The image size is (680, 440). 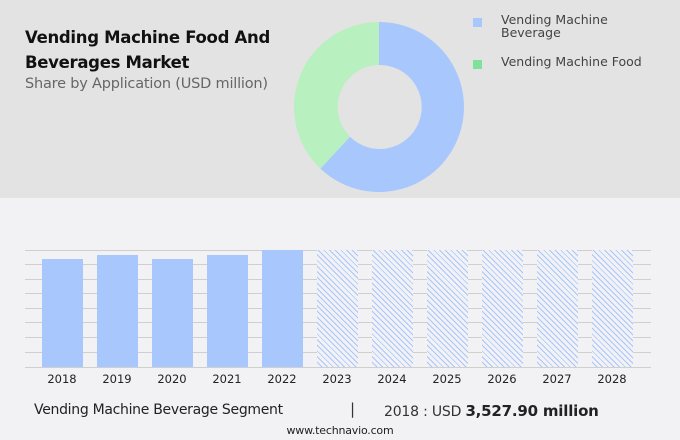 What do you see at coordinates (62, 379) in the screenshot?
I see `x-tick-label: 2018` at bounding box center [62, 379].